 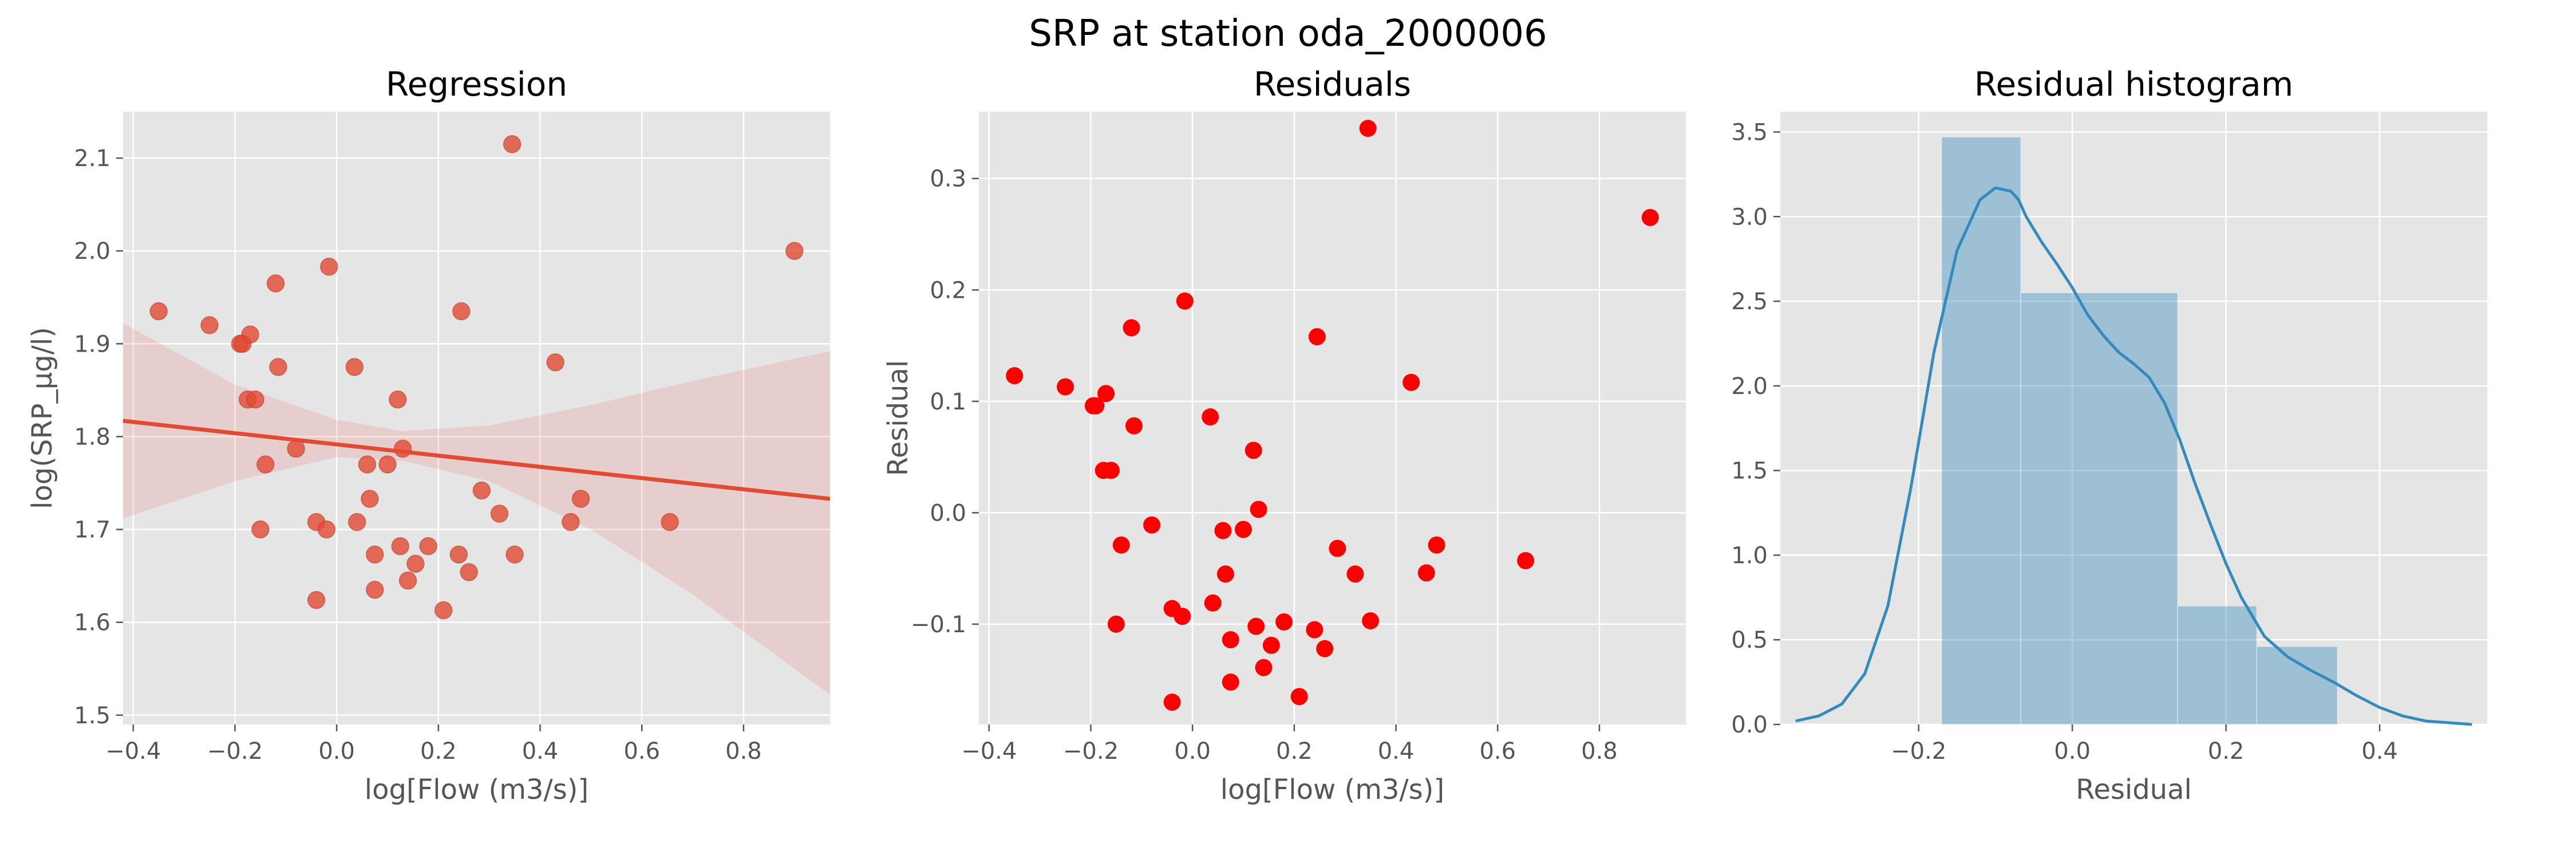 What do you see at coordinates (2134, 790) in the screenshot?
I see `x-axis-label: Residual` at bounding box center [2134, 790].